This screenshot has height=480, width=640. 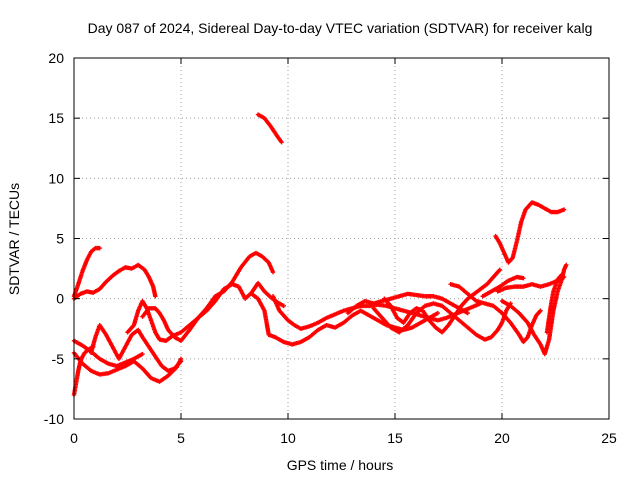 I want to click on y-tick-label: -5, so click(x=58, y=359).